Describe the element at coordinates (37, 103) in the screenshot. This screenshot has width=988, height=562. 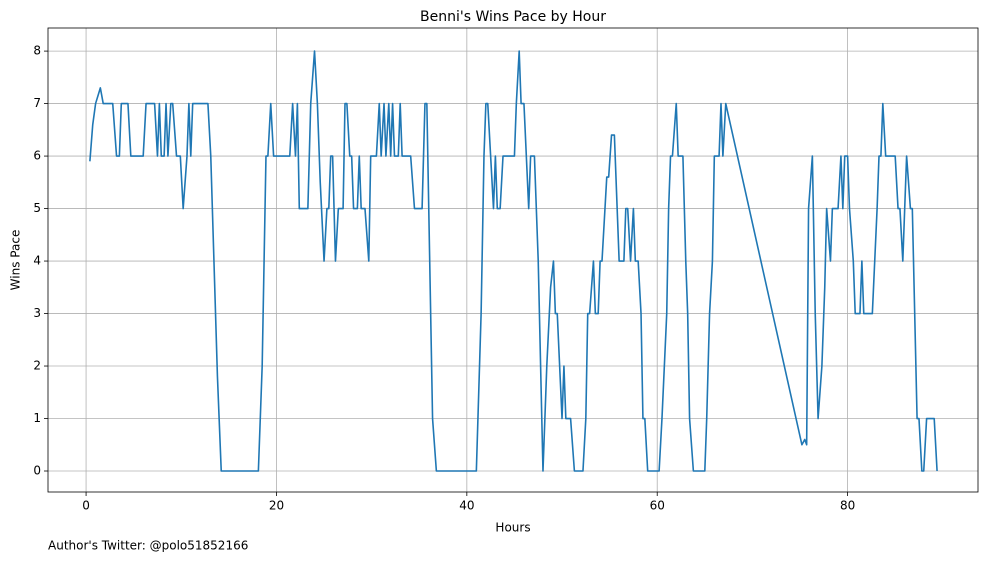
I see `y-tick-label: 7` at that location.